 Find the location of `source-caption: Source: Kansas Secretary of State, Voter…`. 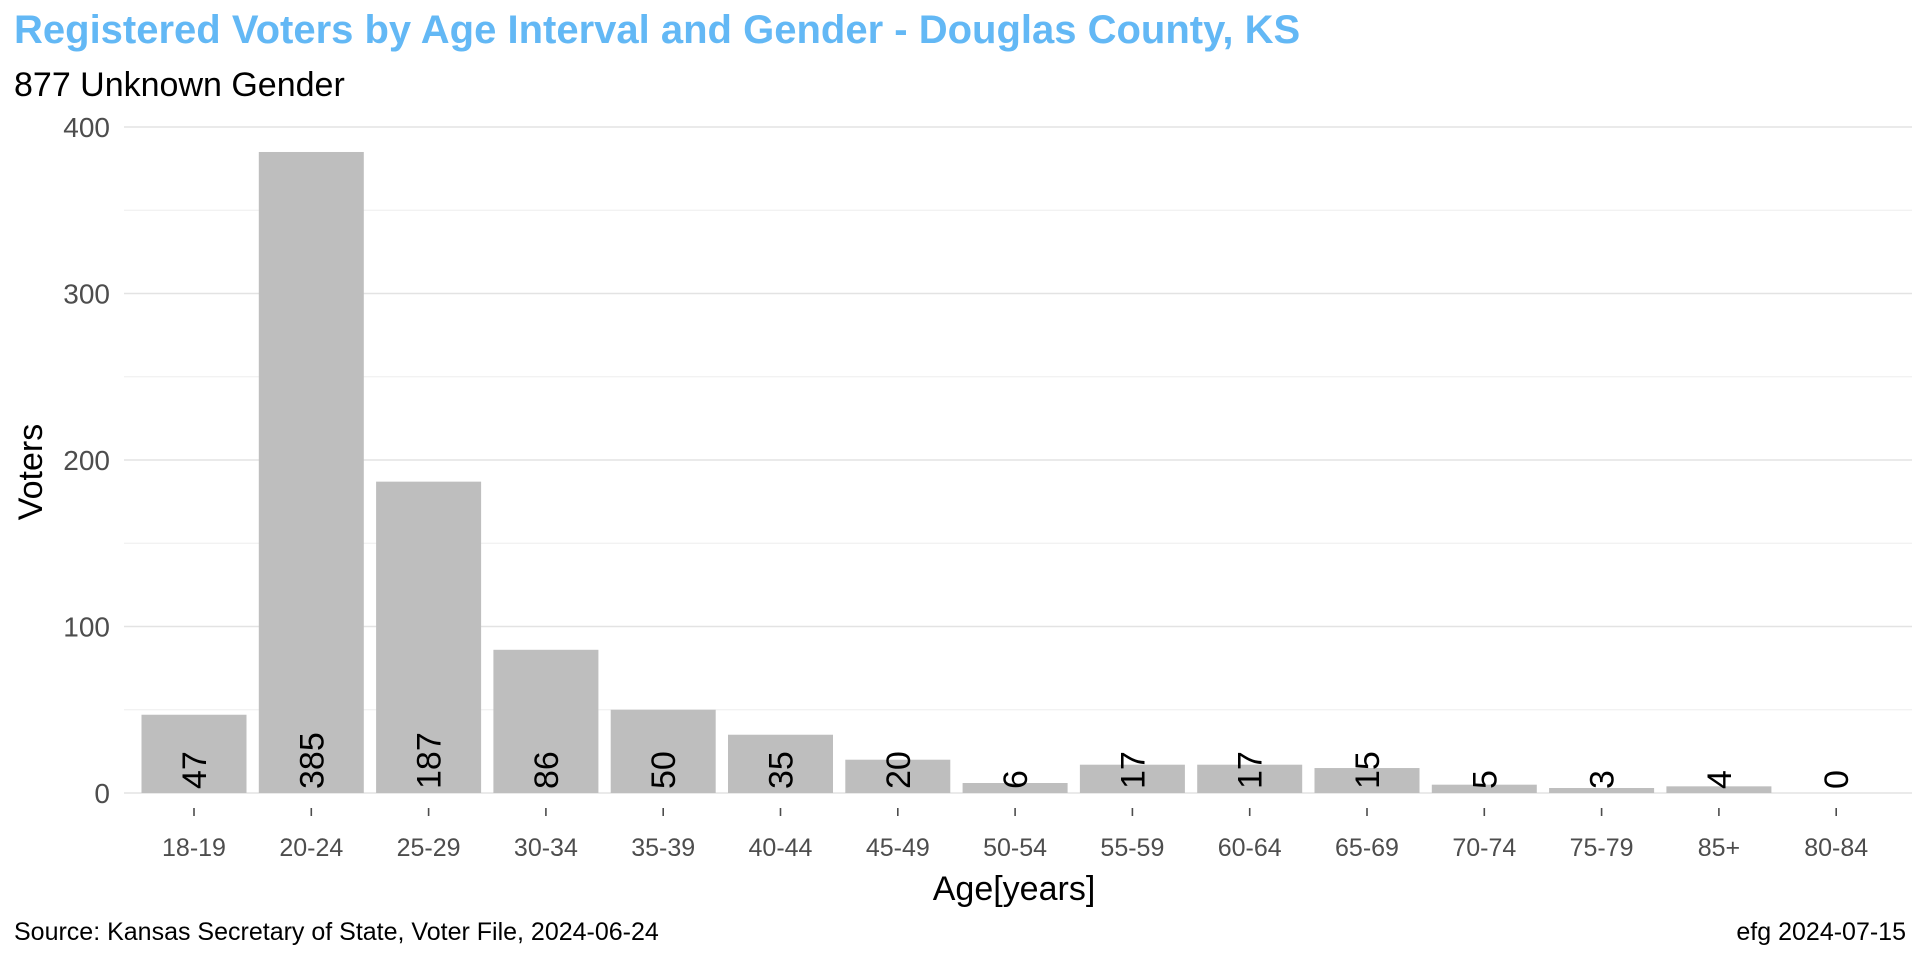

source-caption: Source: Kansas Secretary of State, Voter… is located at coordinates (336, 932).